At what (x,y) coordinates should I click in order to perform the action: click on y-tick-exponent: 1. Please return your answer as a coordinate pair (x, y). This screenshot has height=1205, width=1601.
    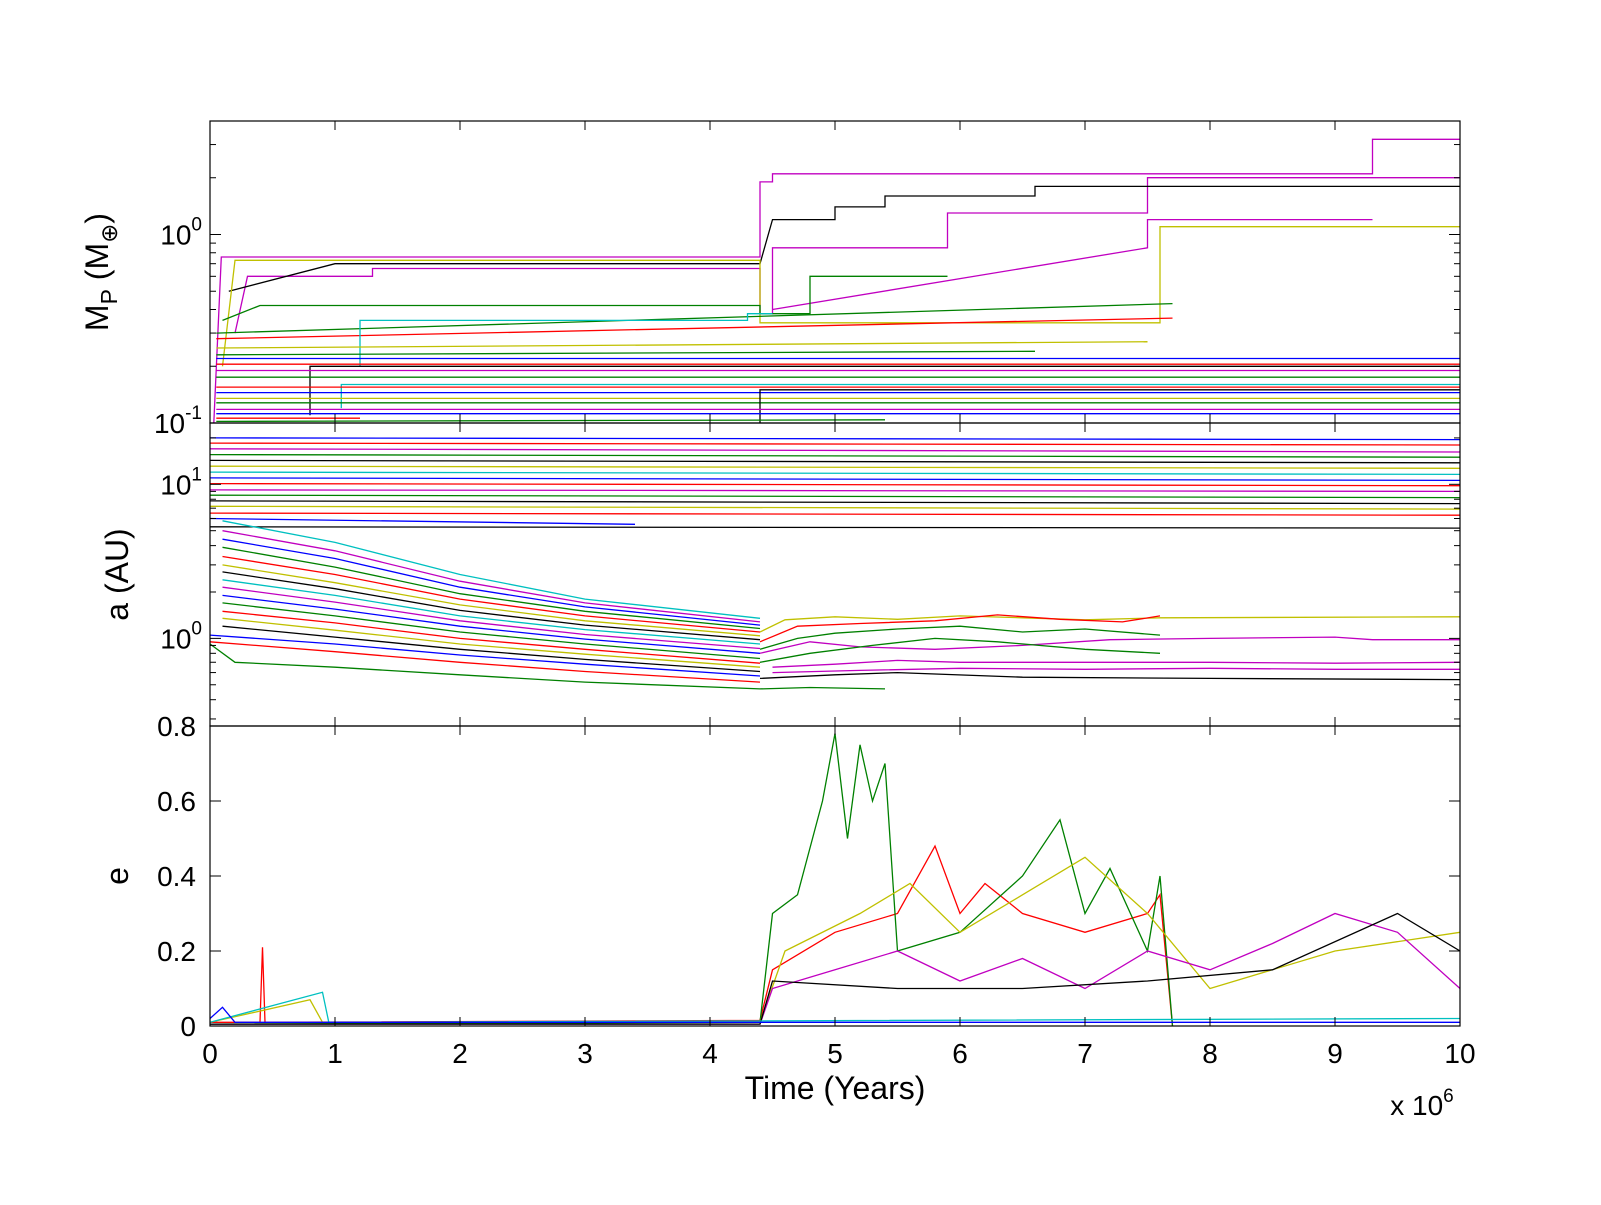
    Looking at the image, I should click on (196, 474).